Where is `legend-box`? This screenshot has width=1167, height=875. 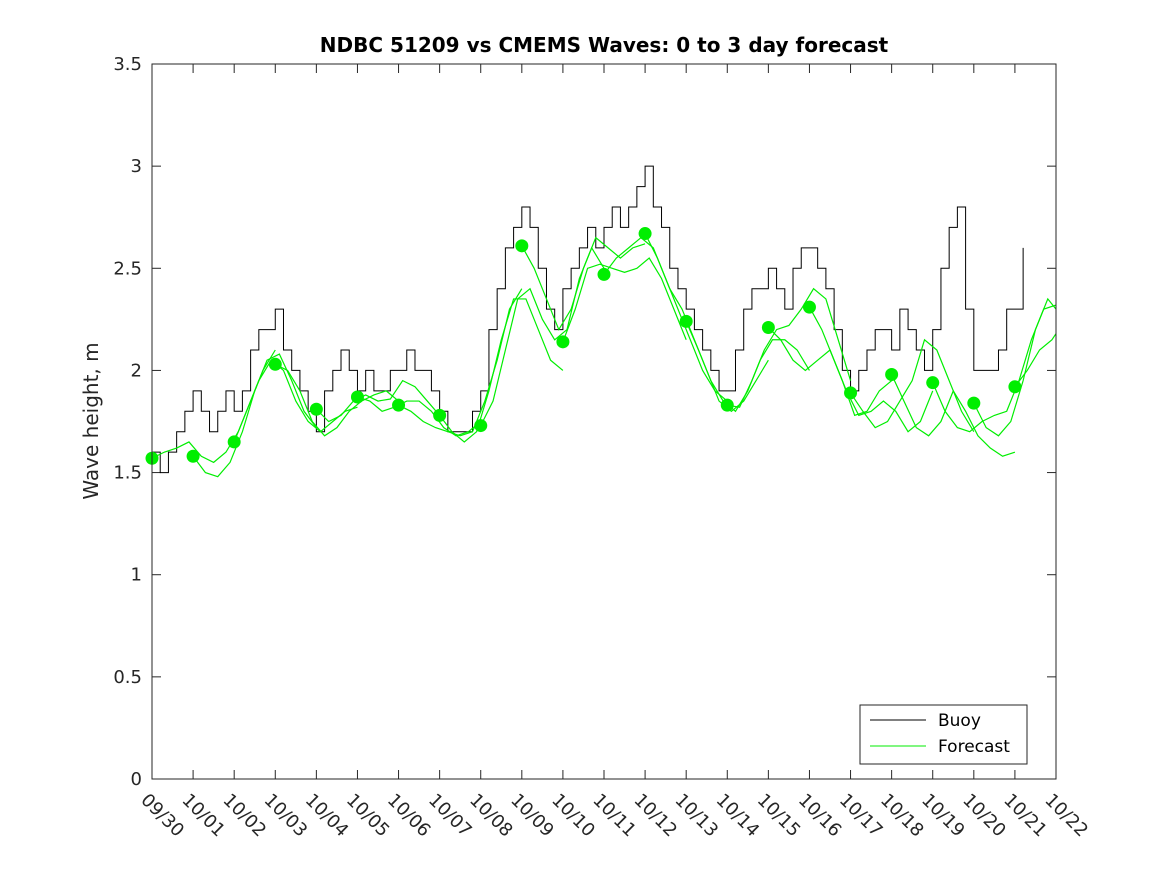
legend-box is located at coordinates (943, 734).